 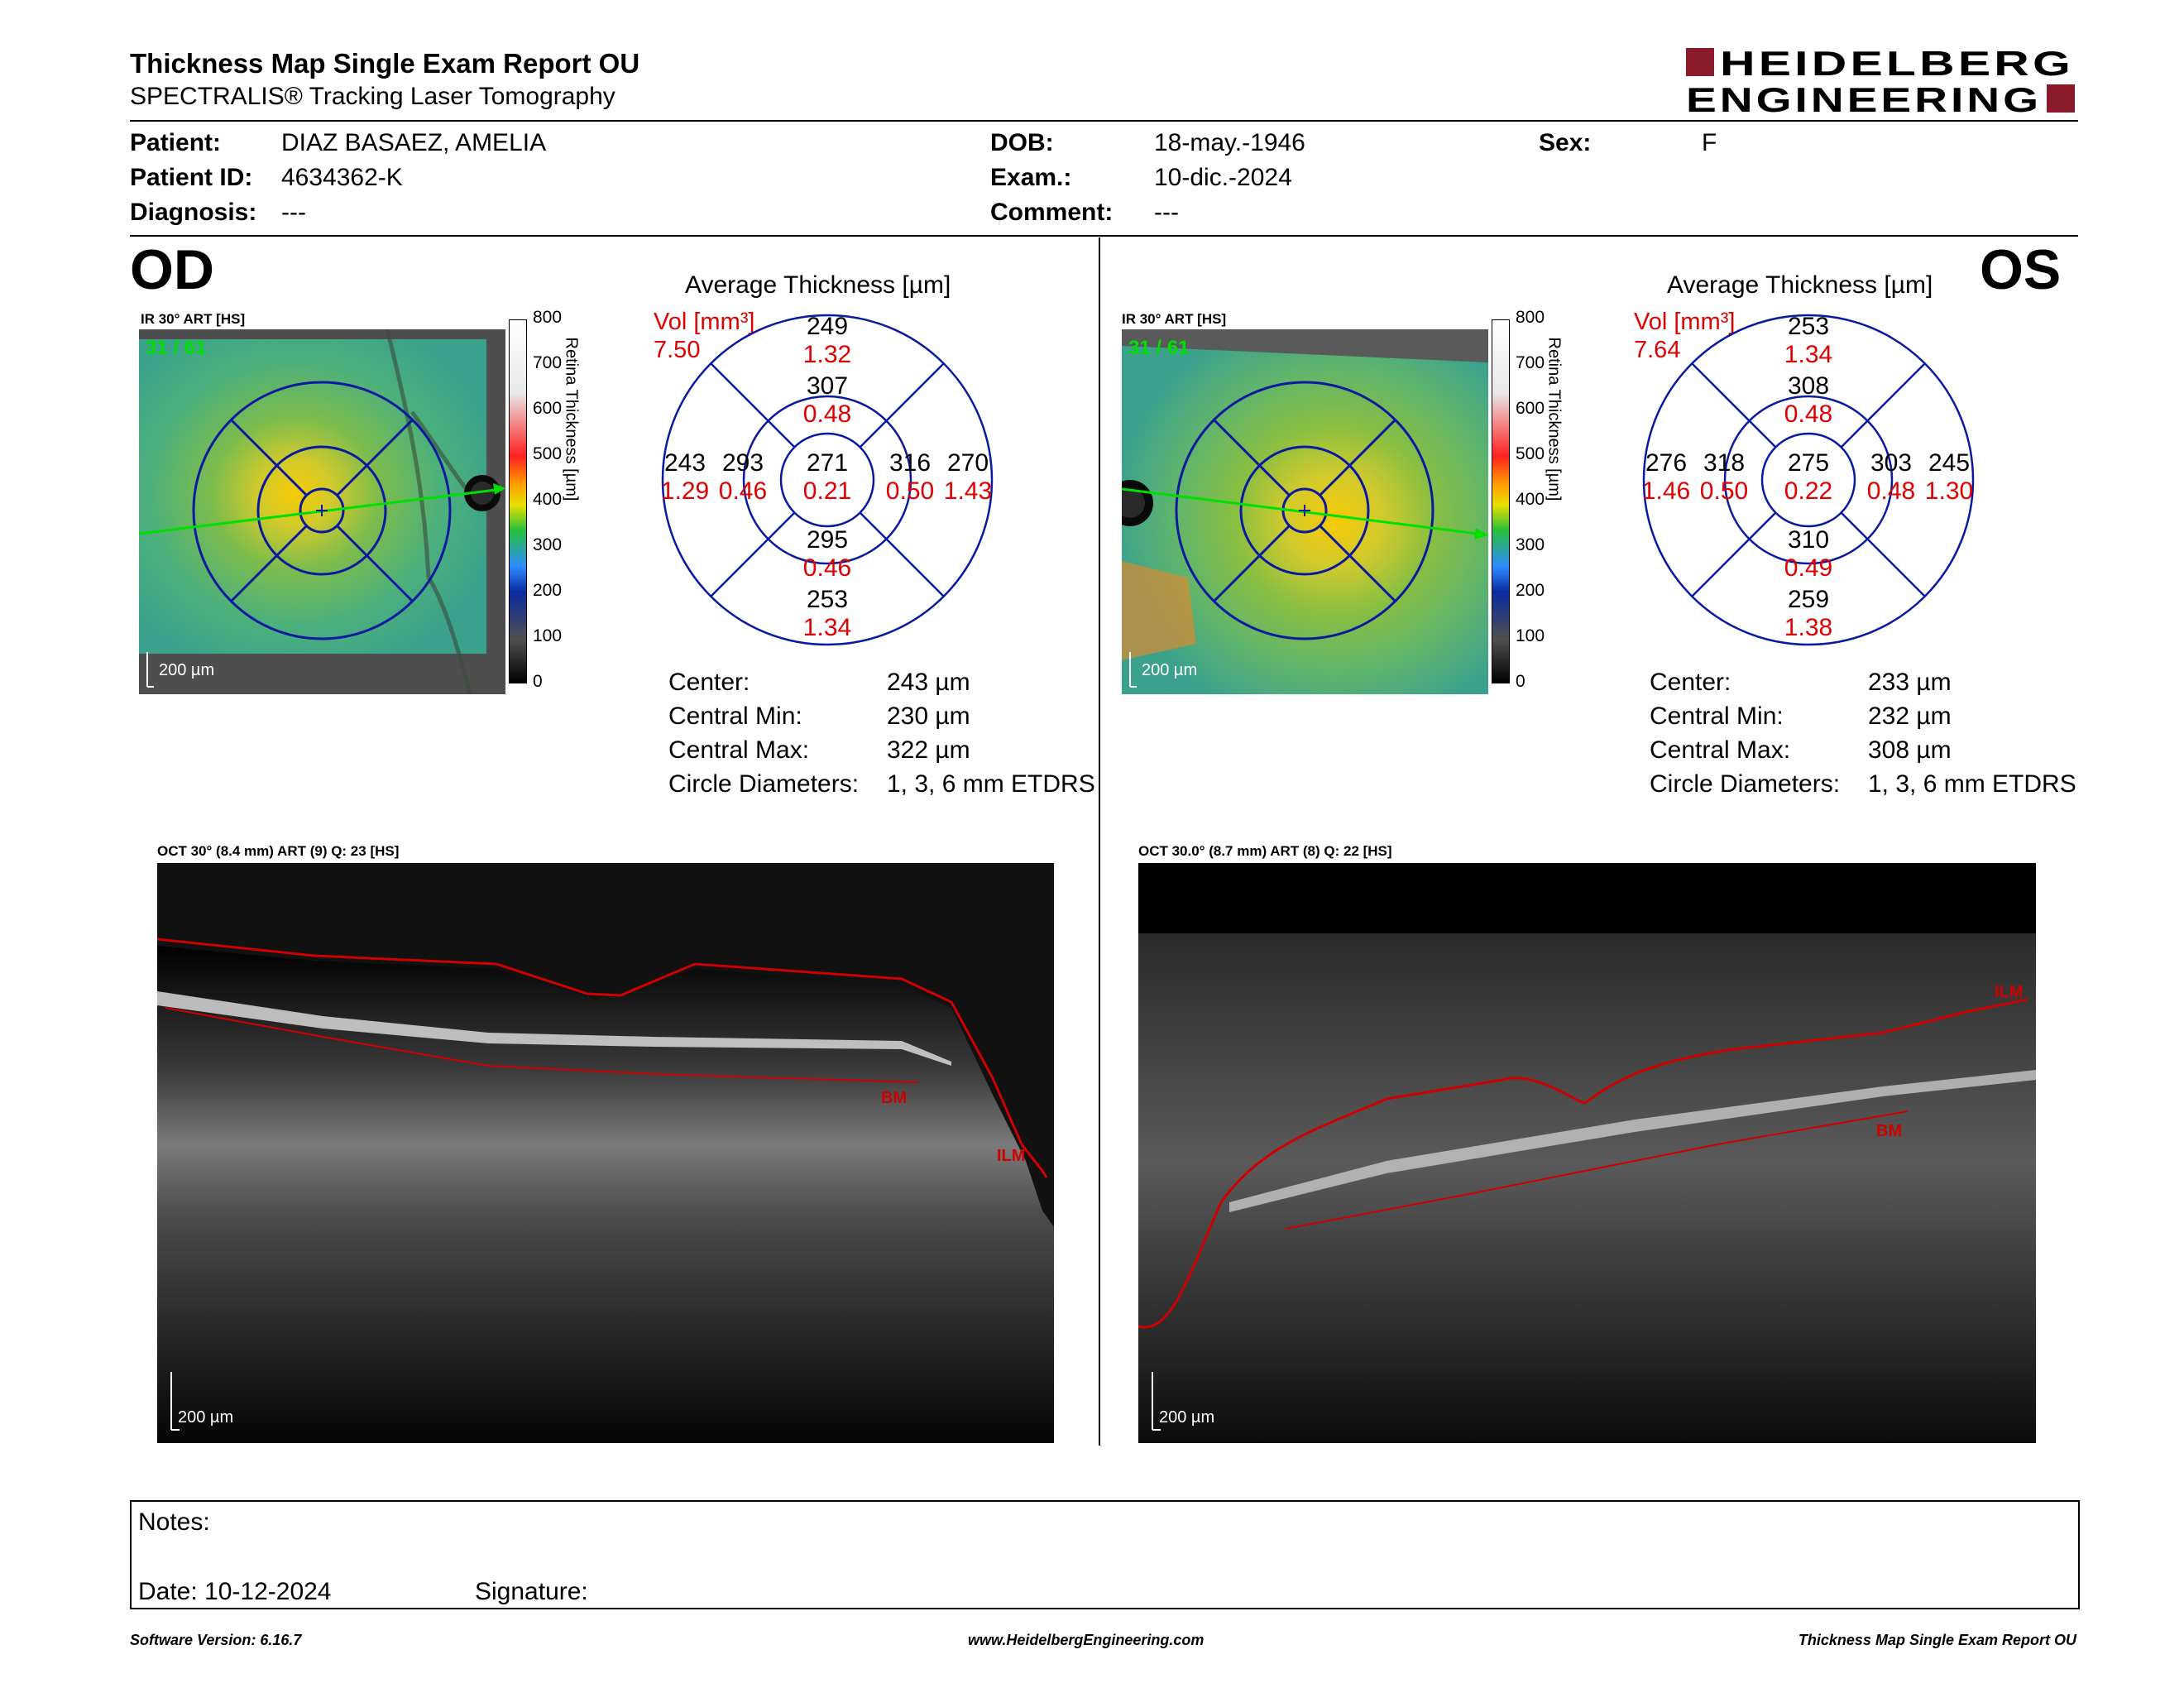 I want to click on od-etdrs-grid, so click(x=827, y=480).